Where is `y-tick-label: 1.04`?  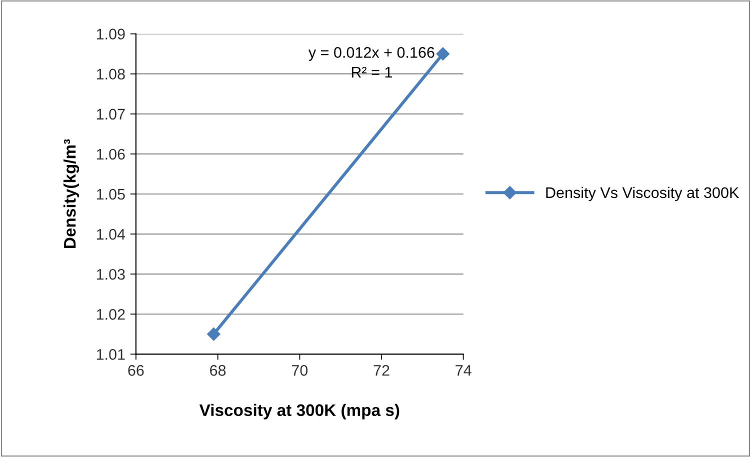
y-tick-label: 1.04 is located at coordinates (111, 234).